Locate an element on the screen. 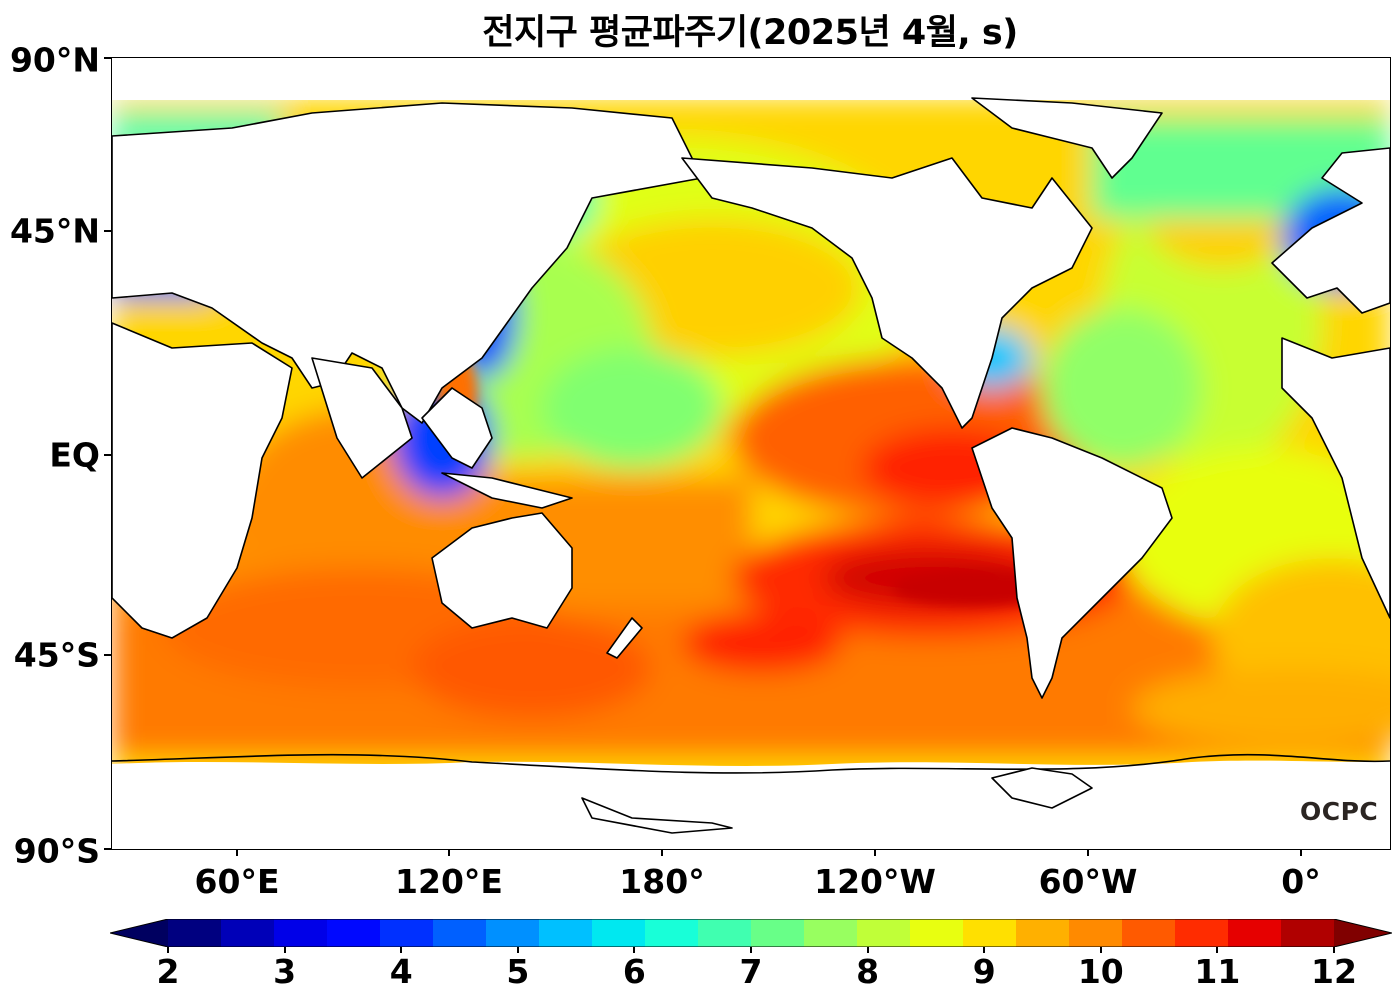  map-title: 전지구 평균파주기(2025년 4월, s) is located at coordinates (750, 33).